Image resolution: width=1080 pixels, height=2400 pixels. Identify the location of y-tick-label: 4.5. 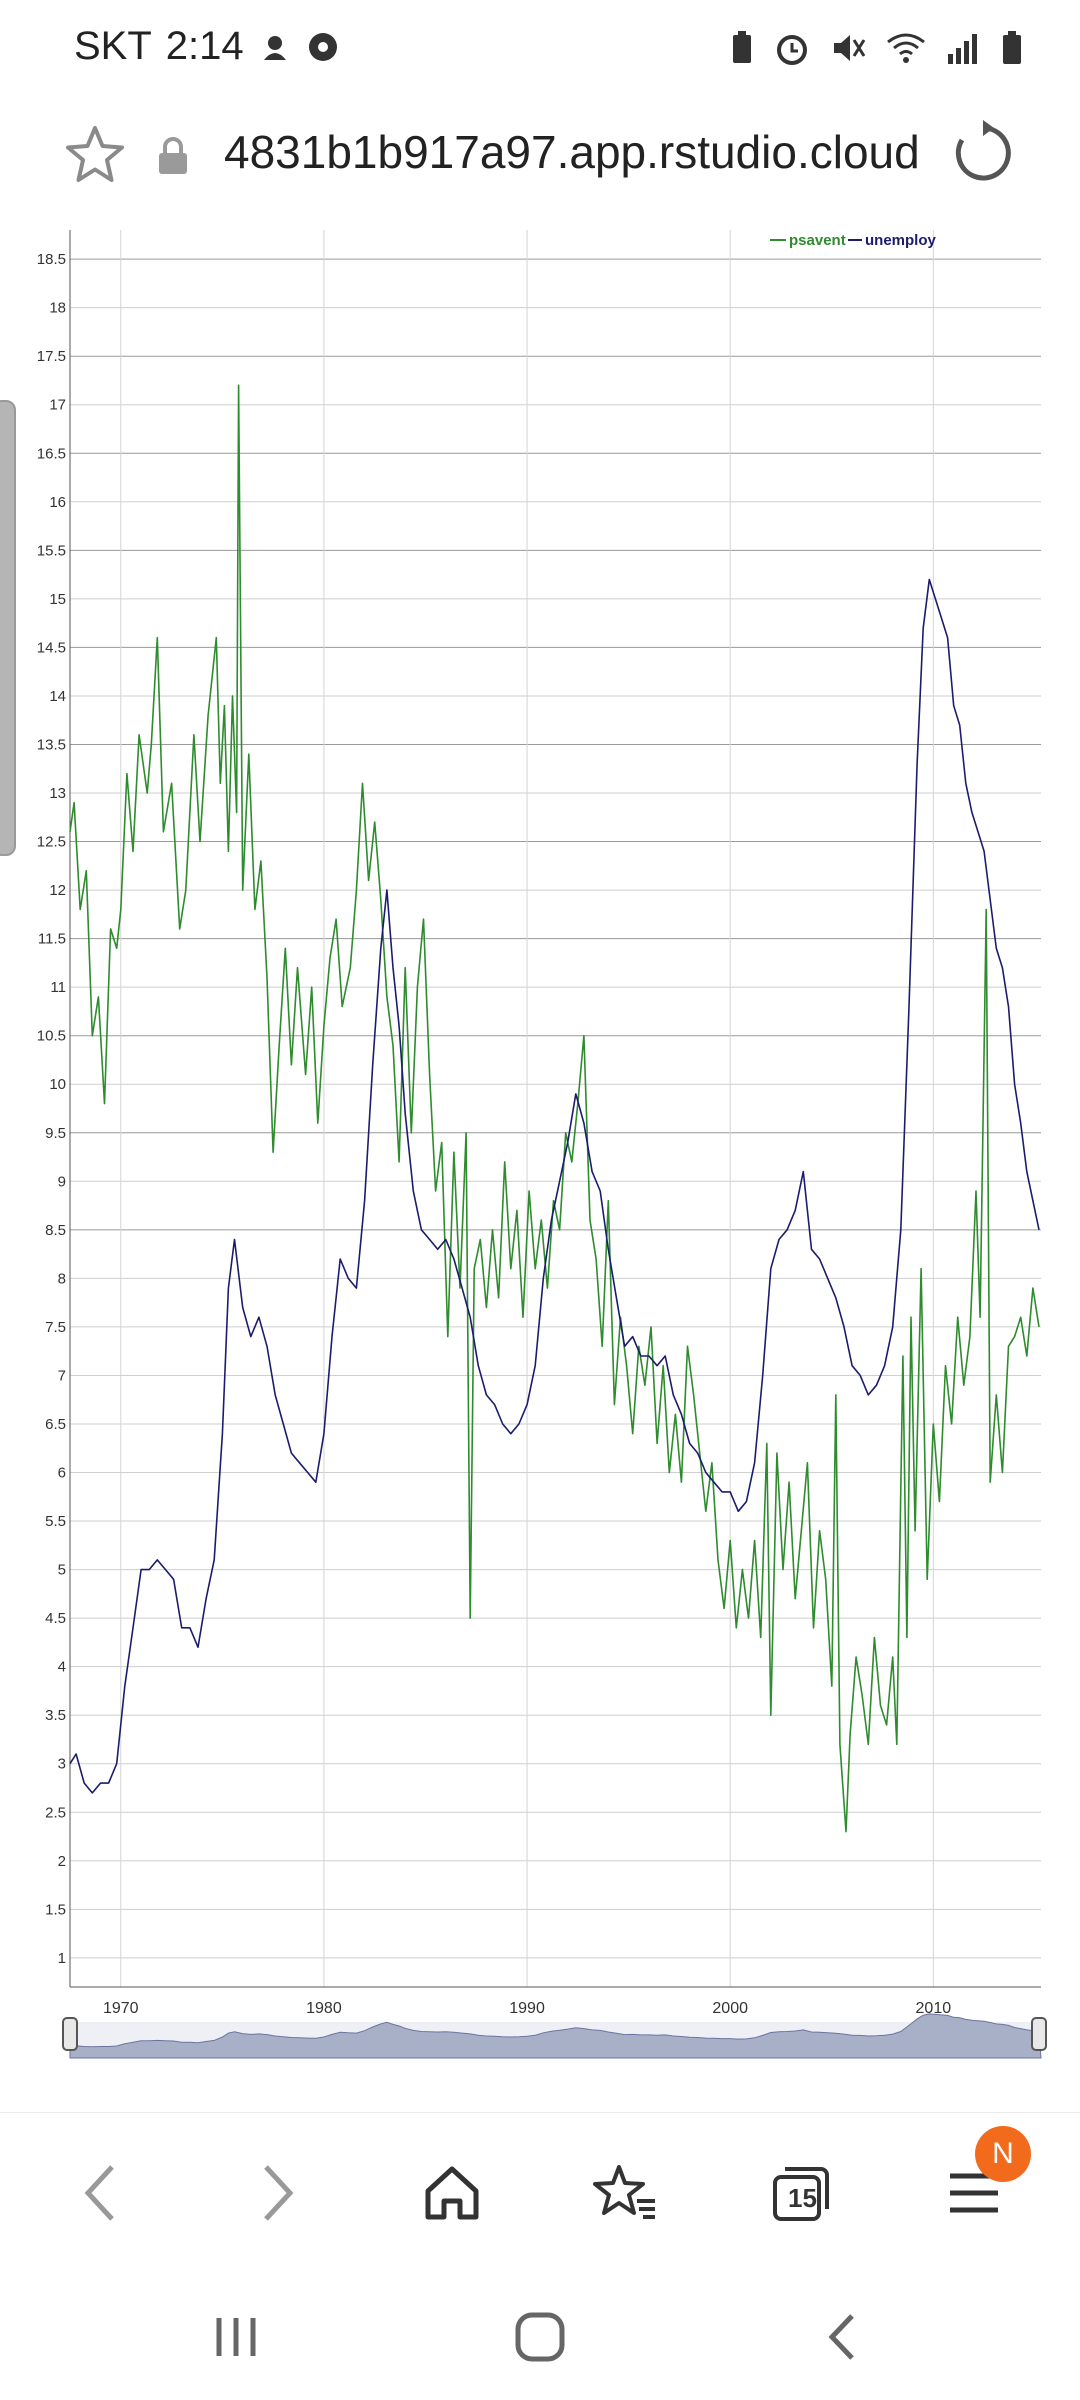
(55, 1618).